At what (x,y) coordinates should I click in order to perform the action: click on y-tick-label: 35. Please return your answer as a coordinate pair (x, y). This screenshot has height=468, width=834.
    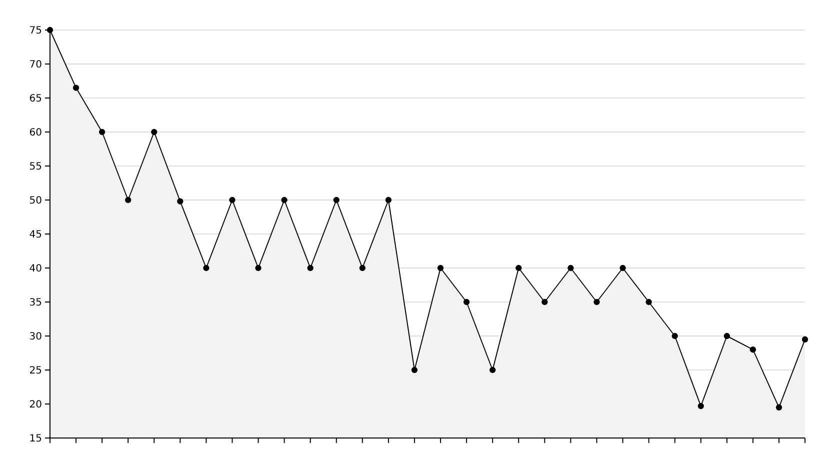
    Looking at the image, I should click on (35, 303).